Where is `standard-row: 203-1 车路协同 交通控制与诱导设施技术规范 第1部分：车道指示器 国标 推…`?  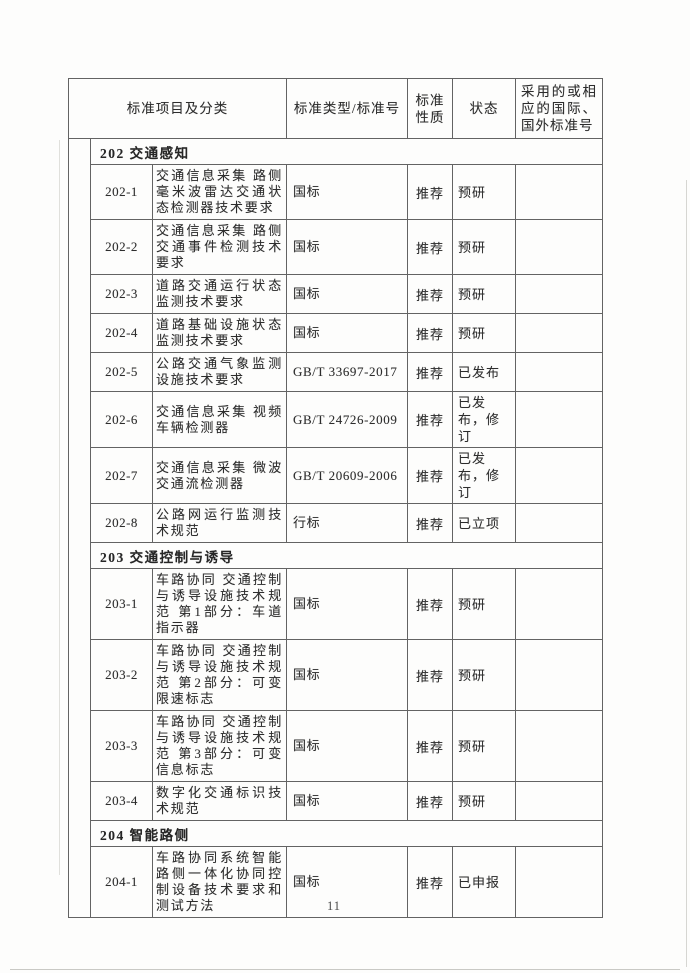 standard-row: 203-1 车路协同 交通控制与诱导设施技术规范 第1部分：车道指示器 国标 推… is located at coordinates (336, 604).